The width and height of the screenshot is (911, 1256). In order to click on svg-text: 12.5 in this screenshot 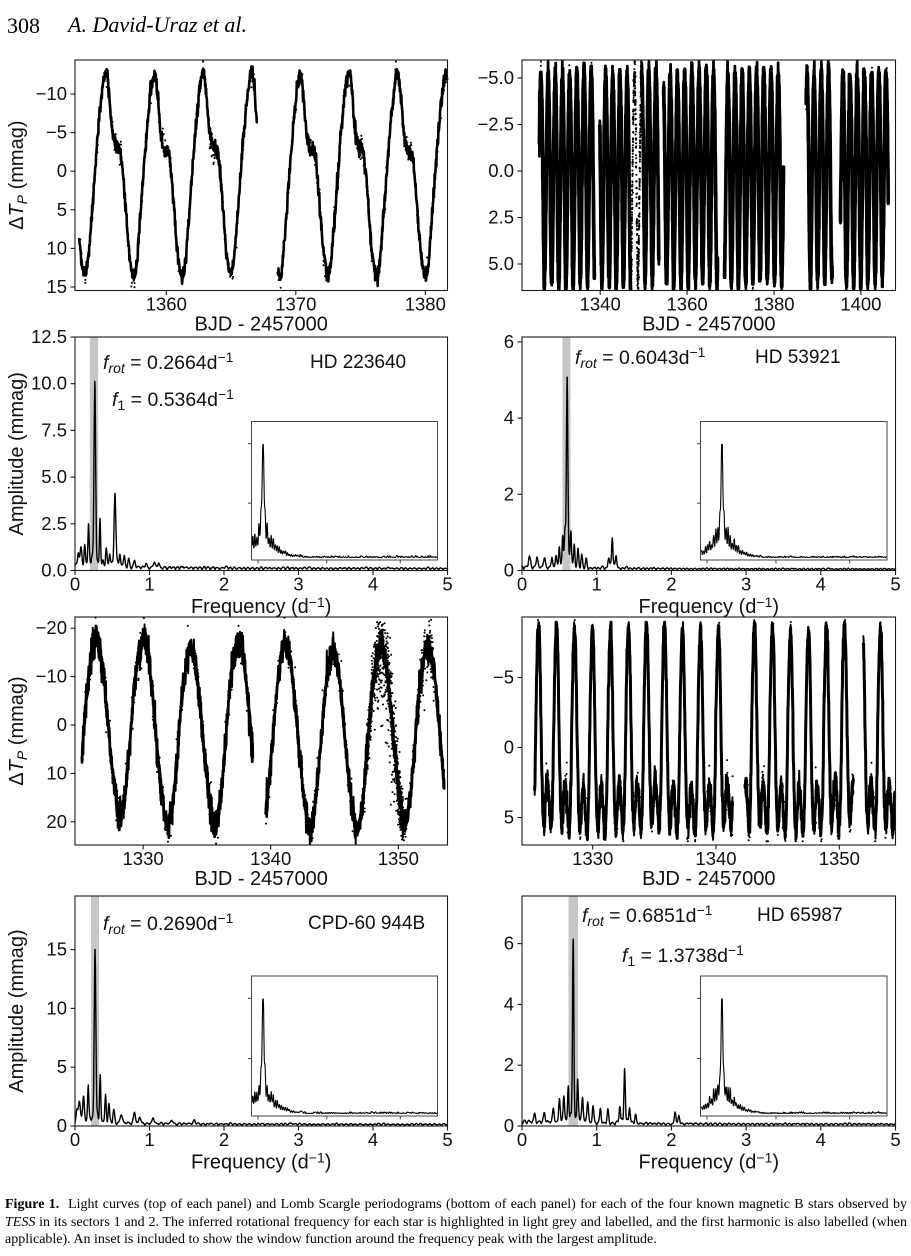, I will do `click(49, 336)`.